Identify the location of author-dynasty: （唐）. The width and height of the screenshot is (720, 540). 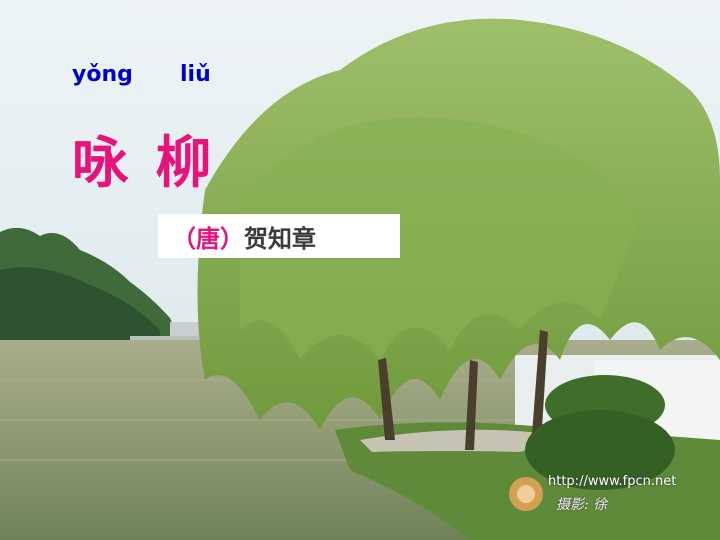
(208, 238).